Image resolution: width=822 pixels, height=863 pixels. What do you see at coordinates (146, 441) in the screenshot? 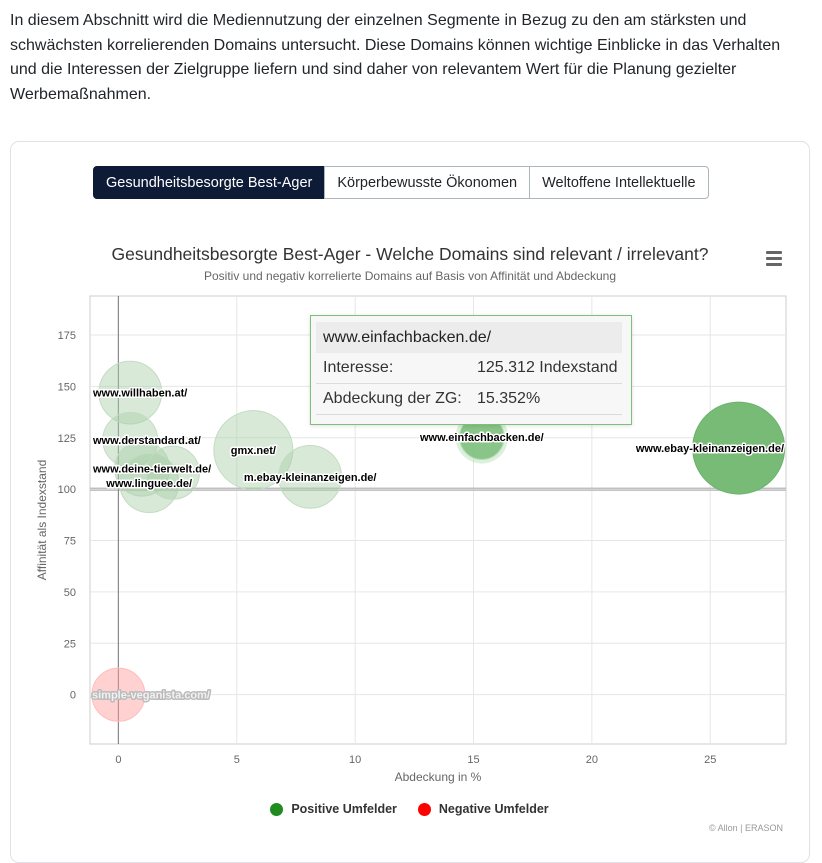
I see `data-label: www.derstandard.at/` at bounding box center [146, 441].